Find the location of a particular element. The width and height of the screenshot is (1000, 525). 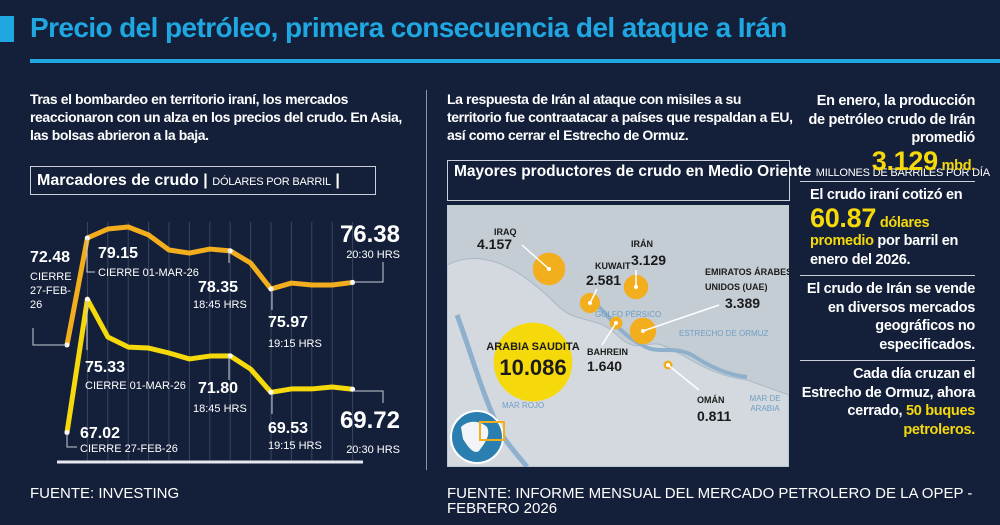

bubble-label: IRÁN is located at coordinates (642, 244).